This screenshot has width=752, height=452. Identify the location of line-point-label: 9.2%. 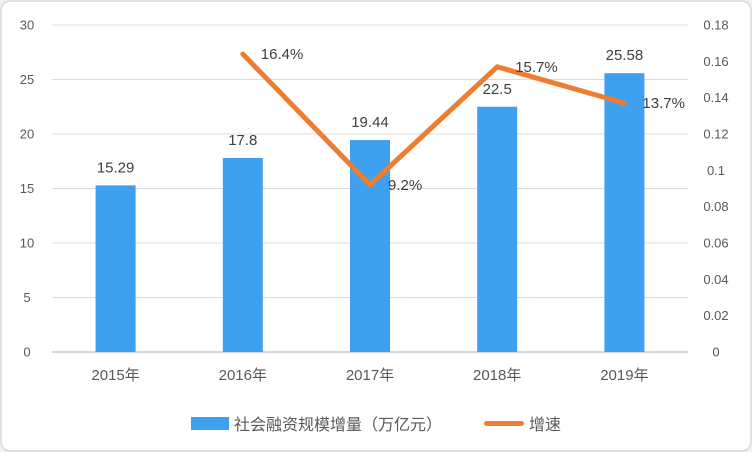
(405, 185).